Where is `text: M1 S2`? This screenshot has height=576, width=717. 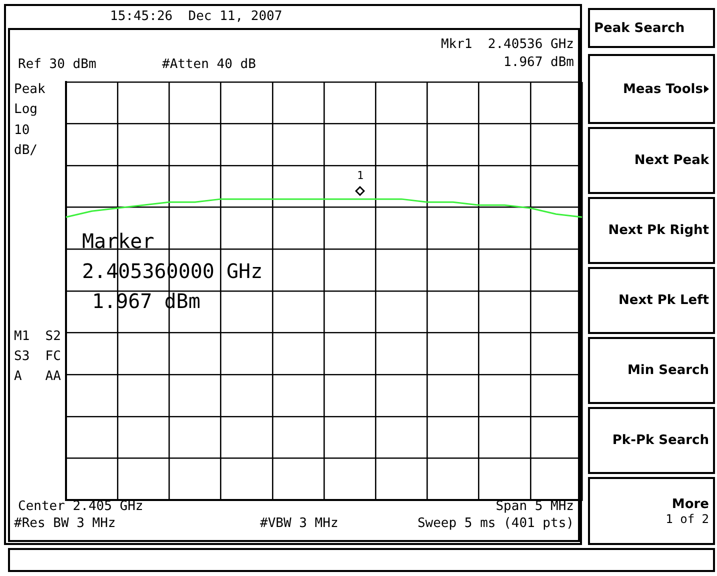
text: M1 S2 is located at coordinates (37, 336).